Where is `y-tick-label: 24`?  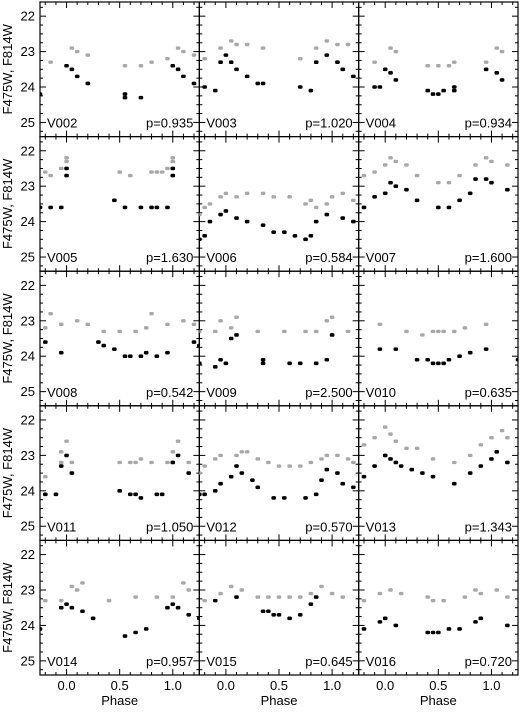
y-tick-label: 24 is located at coordinates (28, 221).